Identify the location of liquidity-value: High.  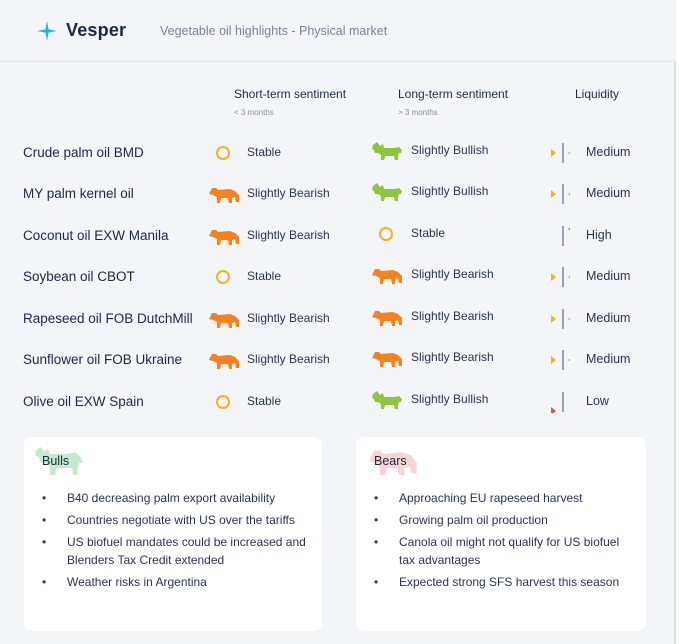
(599, 235).